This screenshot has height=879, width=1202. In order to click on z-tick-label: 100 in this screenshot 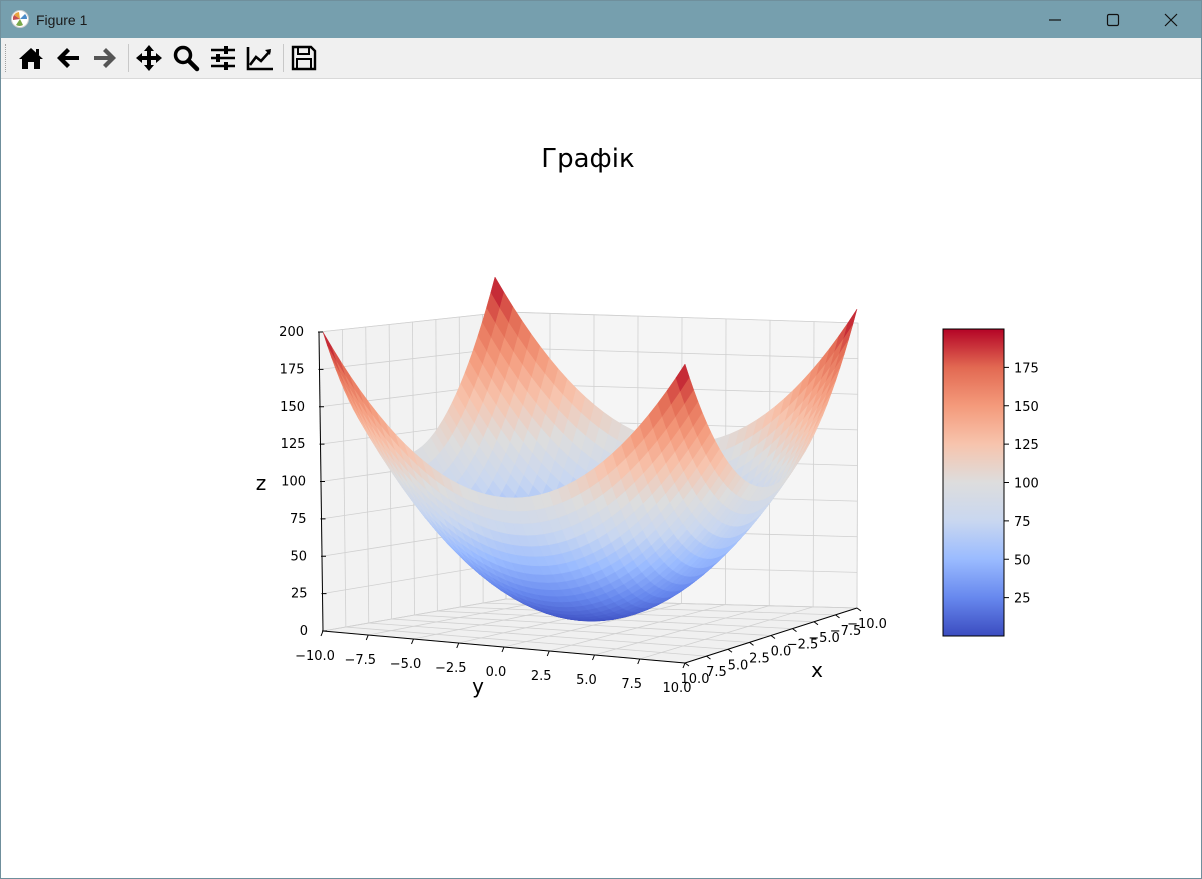, I will do `click(293, 482)`.